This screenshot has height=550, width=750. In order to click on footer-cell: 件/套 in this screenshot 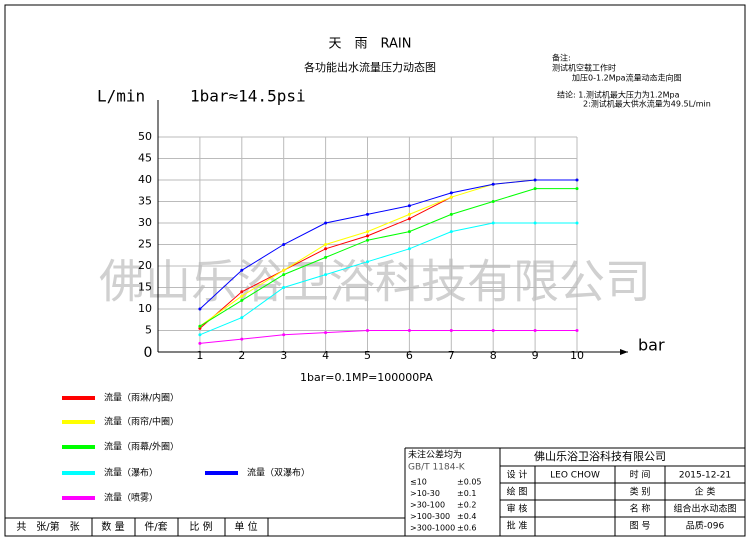, I will do `click(155, 526)`.